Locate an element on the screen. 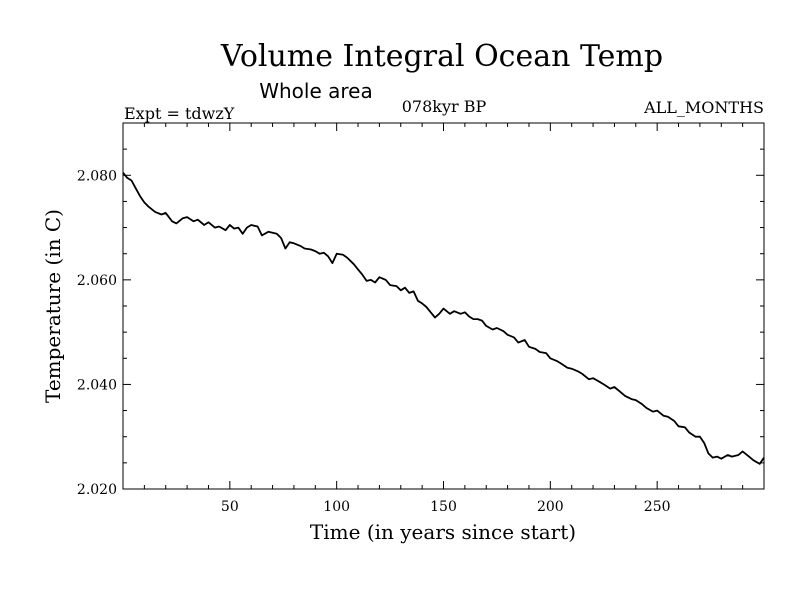 This screenshot has width=800, height=600. x-tick-label: 200 is located at coordinates (550, 507).